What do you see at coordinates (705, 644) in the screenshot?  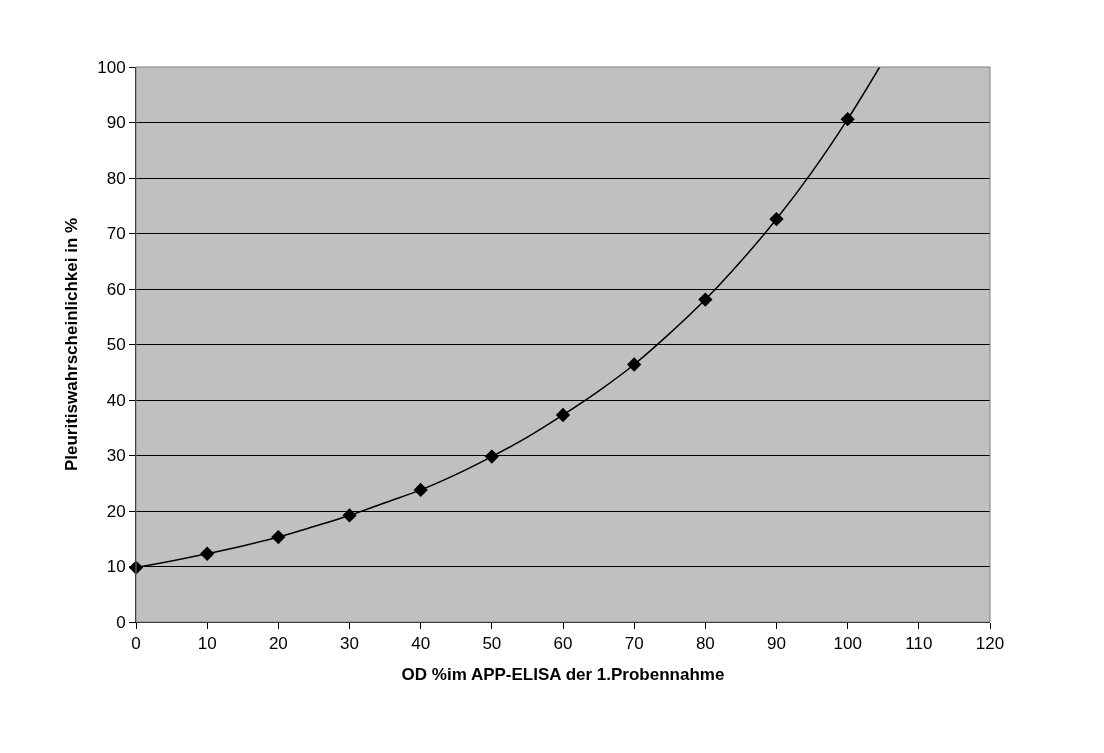 I see `x-tick-label: 80` at bounding box center [705, 644].